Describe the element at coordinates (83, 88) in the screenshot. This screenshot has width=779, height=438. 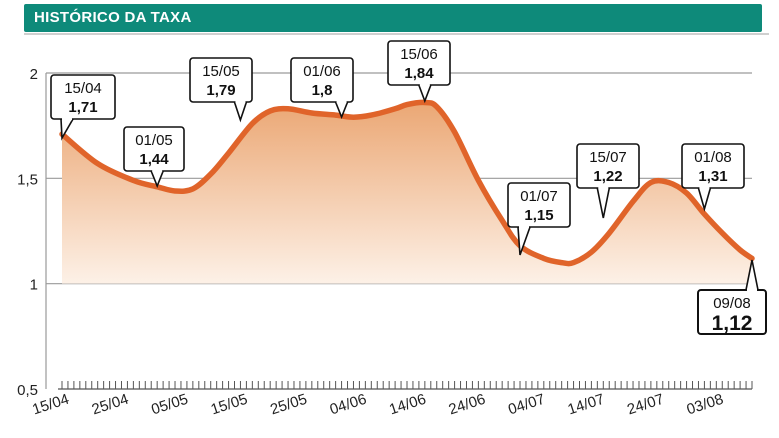
I see `callout-date: 15/04` at that location.